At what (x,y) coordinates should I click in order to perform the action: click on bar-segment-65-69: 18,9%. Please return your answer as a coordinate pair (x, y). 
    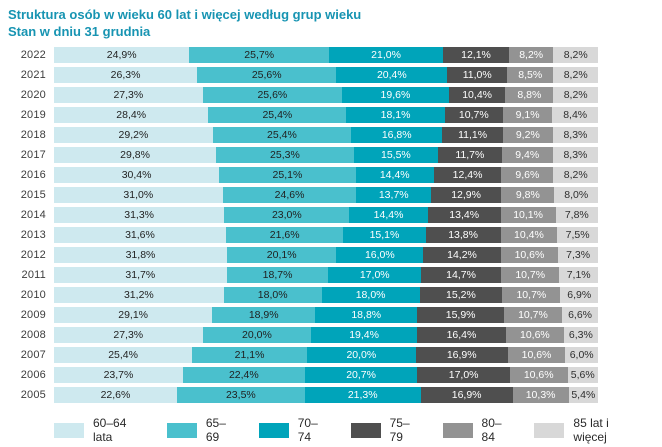
    Looking at the image, I should click on (264, 315).